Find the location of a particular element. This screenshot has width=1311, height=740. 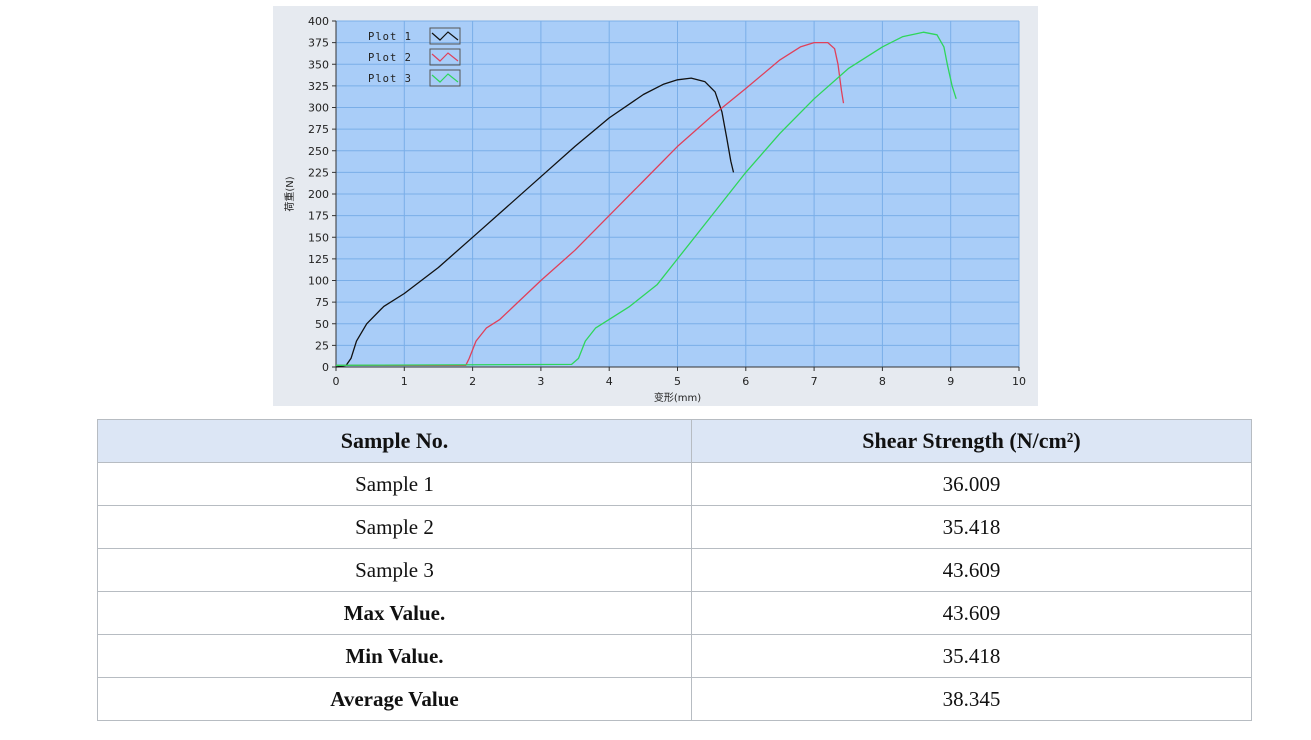

y-tick-label: 0 is located at coordinates (325, 367).